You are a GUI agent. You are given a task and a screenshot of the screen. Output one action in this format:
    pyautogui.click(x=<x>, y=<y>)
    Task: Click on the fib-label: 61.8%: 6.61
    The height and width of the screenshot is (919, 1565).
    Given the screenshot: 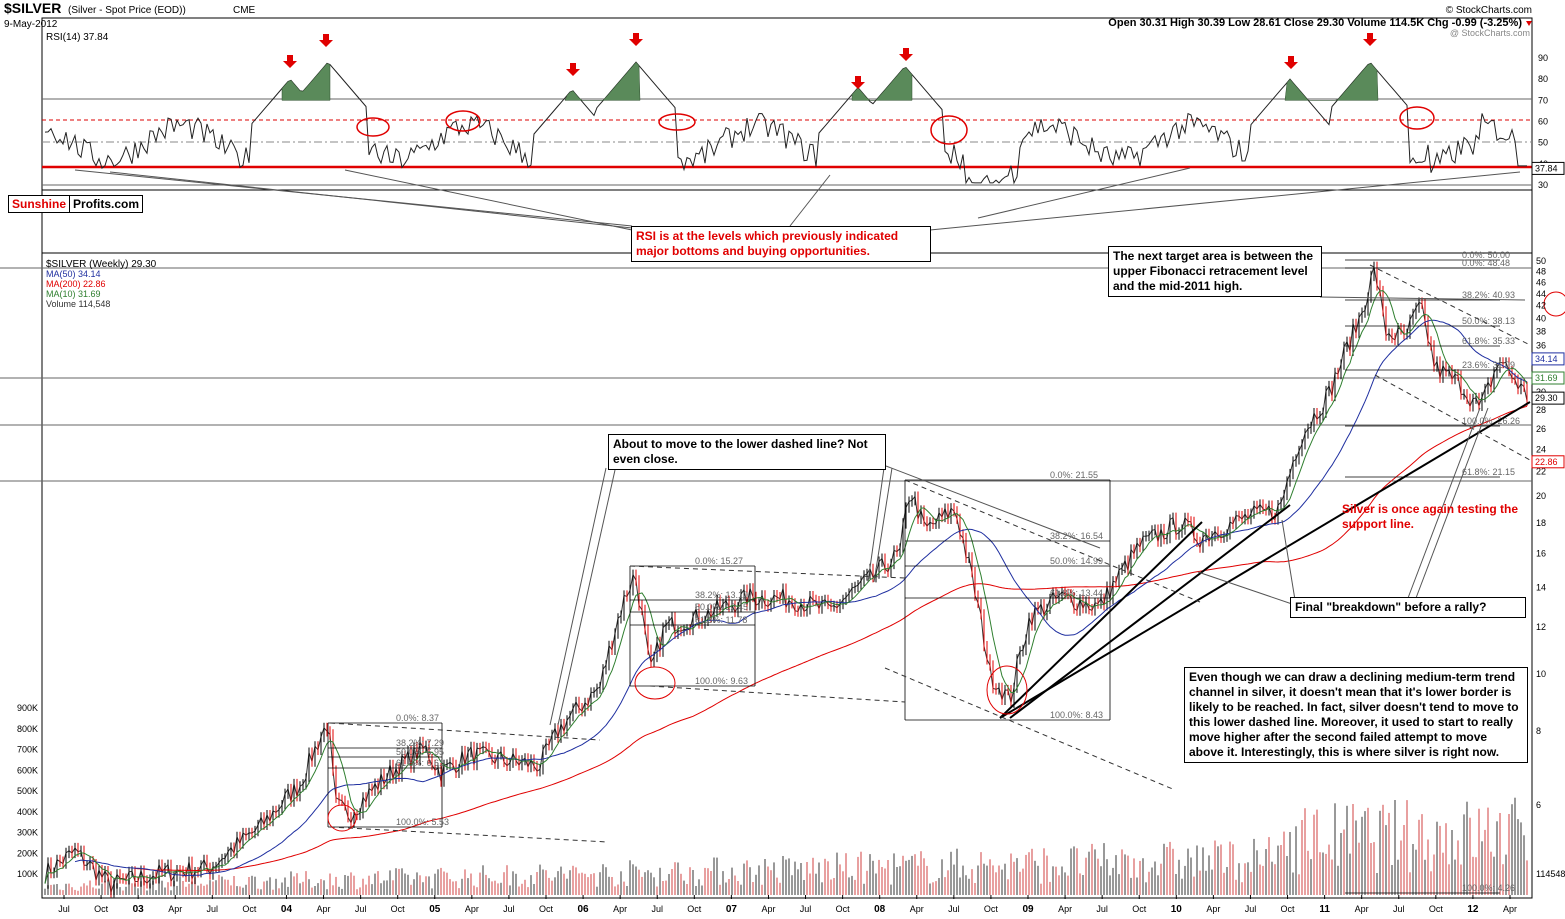 What is the action you would take?
    pyautogui.click(x=420, y=763)
    